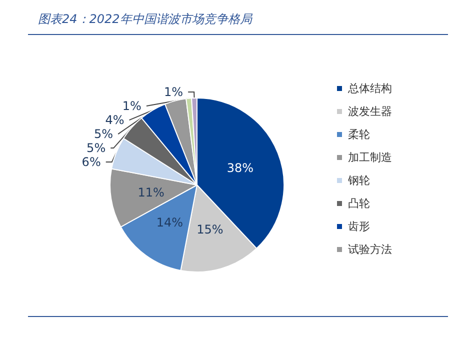  I want to click on data-label: 4%, so click(114, 120).